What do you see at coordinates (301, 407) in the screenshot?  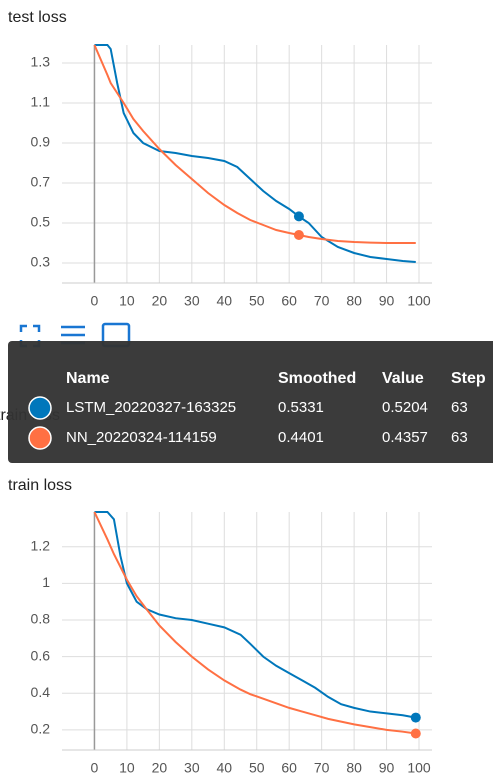 I see `tooltip-cell: 0.5331` at bounding box center [301, 407].